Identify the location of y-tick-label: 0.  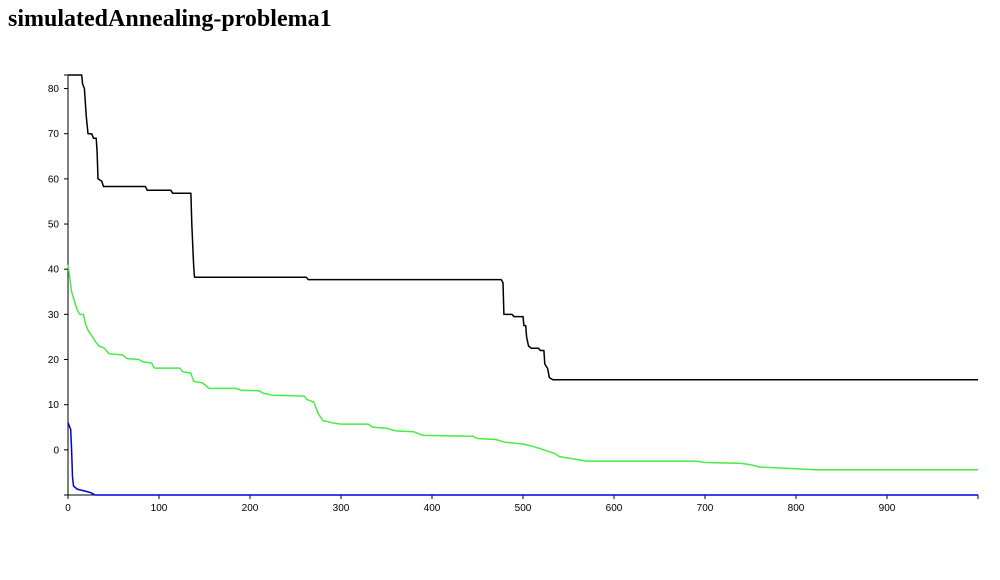
(56, 450).